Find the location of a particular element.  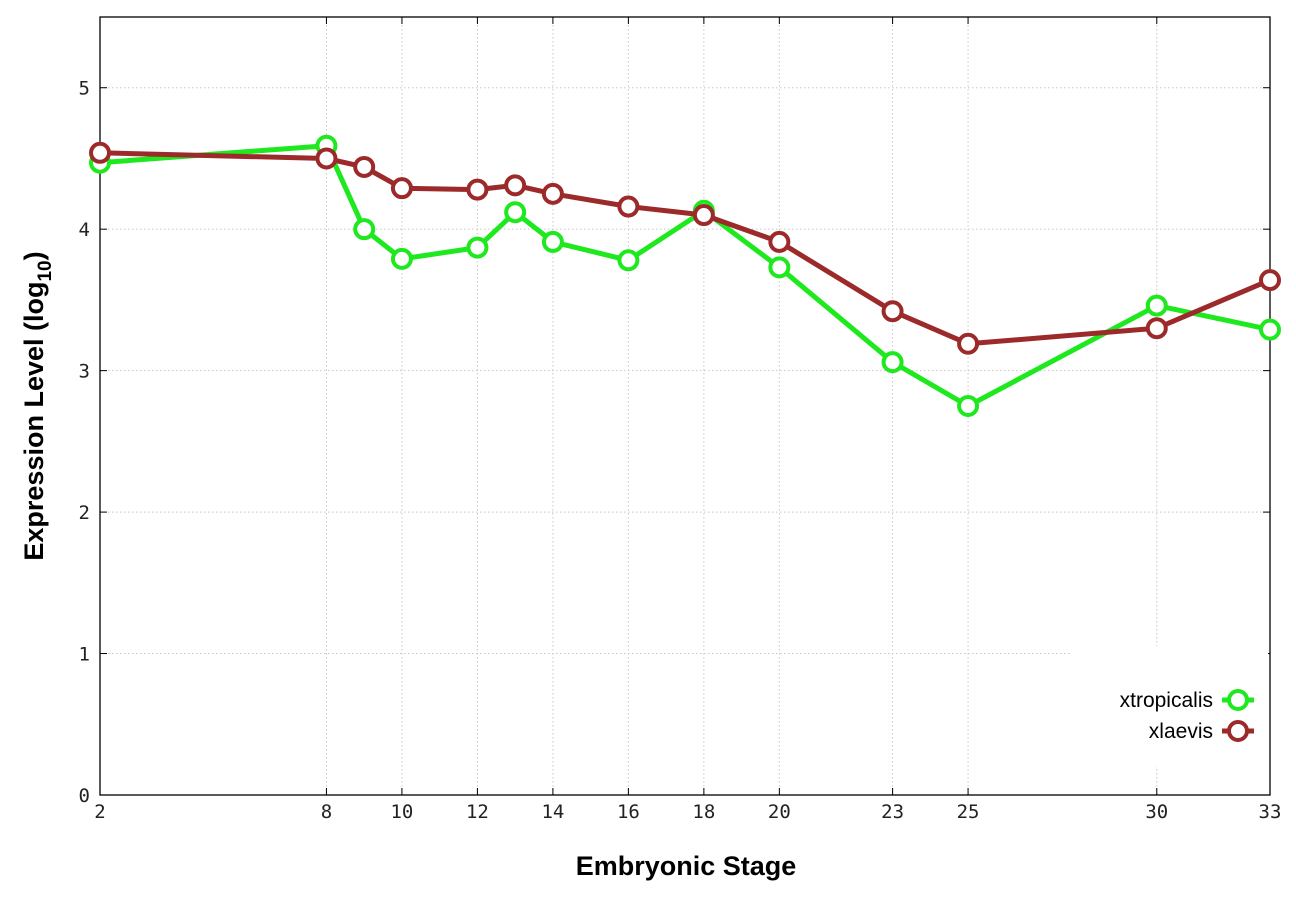

y-axis-title: Expression Level (log10) is located at coordinates (37, 405).